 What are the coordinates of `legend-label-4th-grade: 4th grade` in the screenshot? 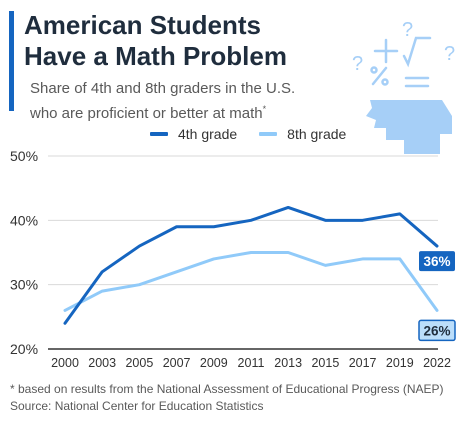 It's located at (208, 134).